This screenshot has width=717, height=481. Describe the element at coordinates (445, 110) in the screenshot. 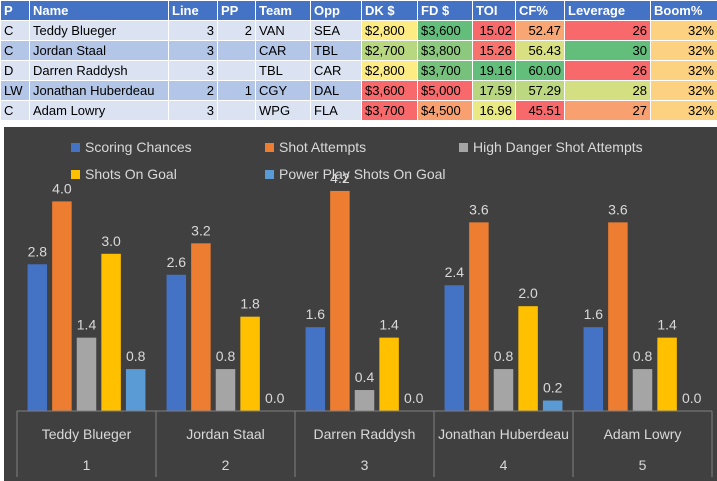

I see `cell-fd-salary: $4,500` at that location.